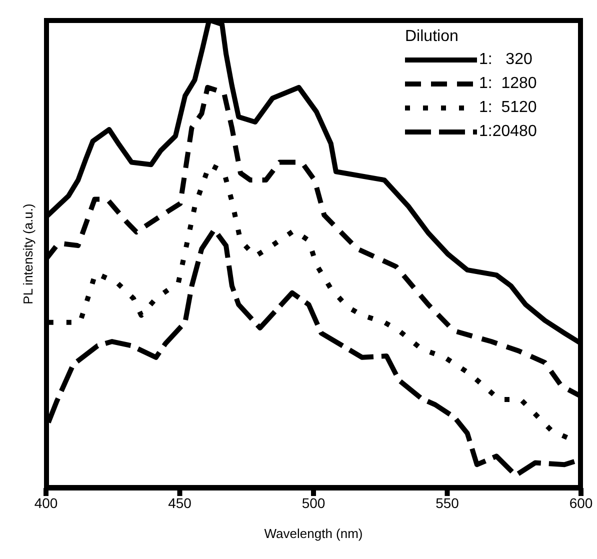 The height and width of the screenshot is (559, 597). What do you see at coordinates (46, 502) in the screenshot?
I see `x-tick-label: 400` at bounding box center [46, 502].